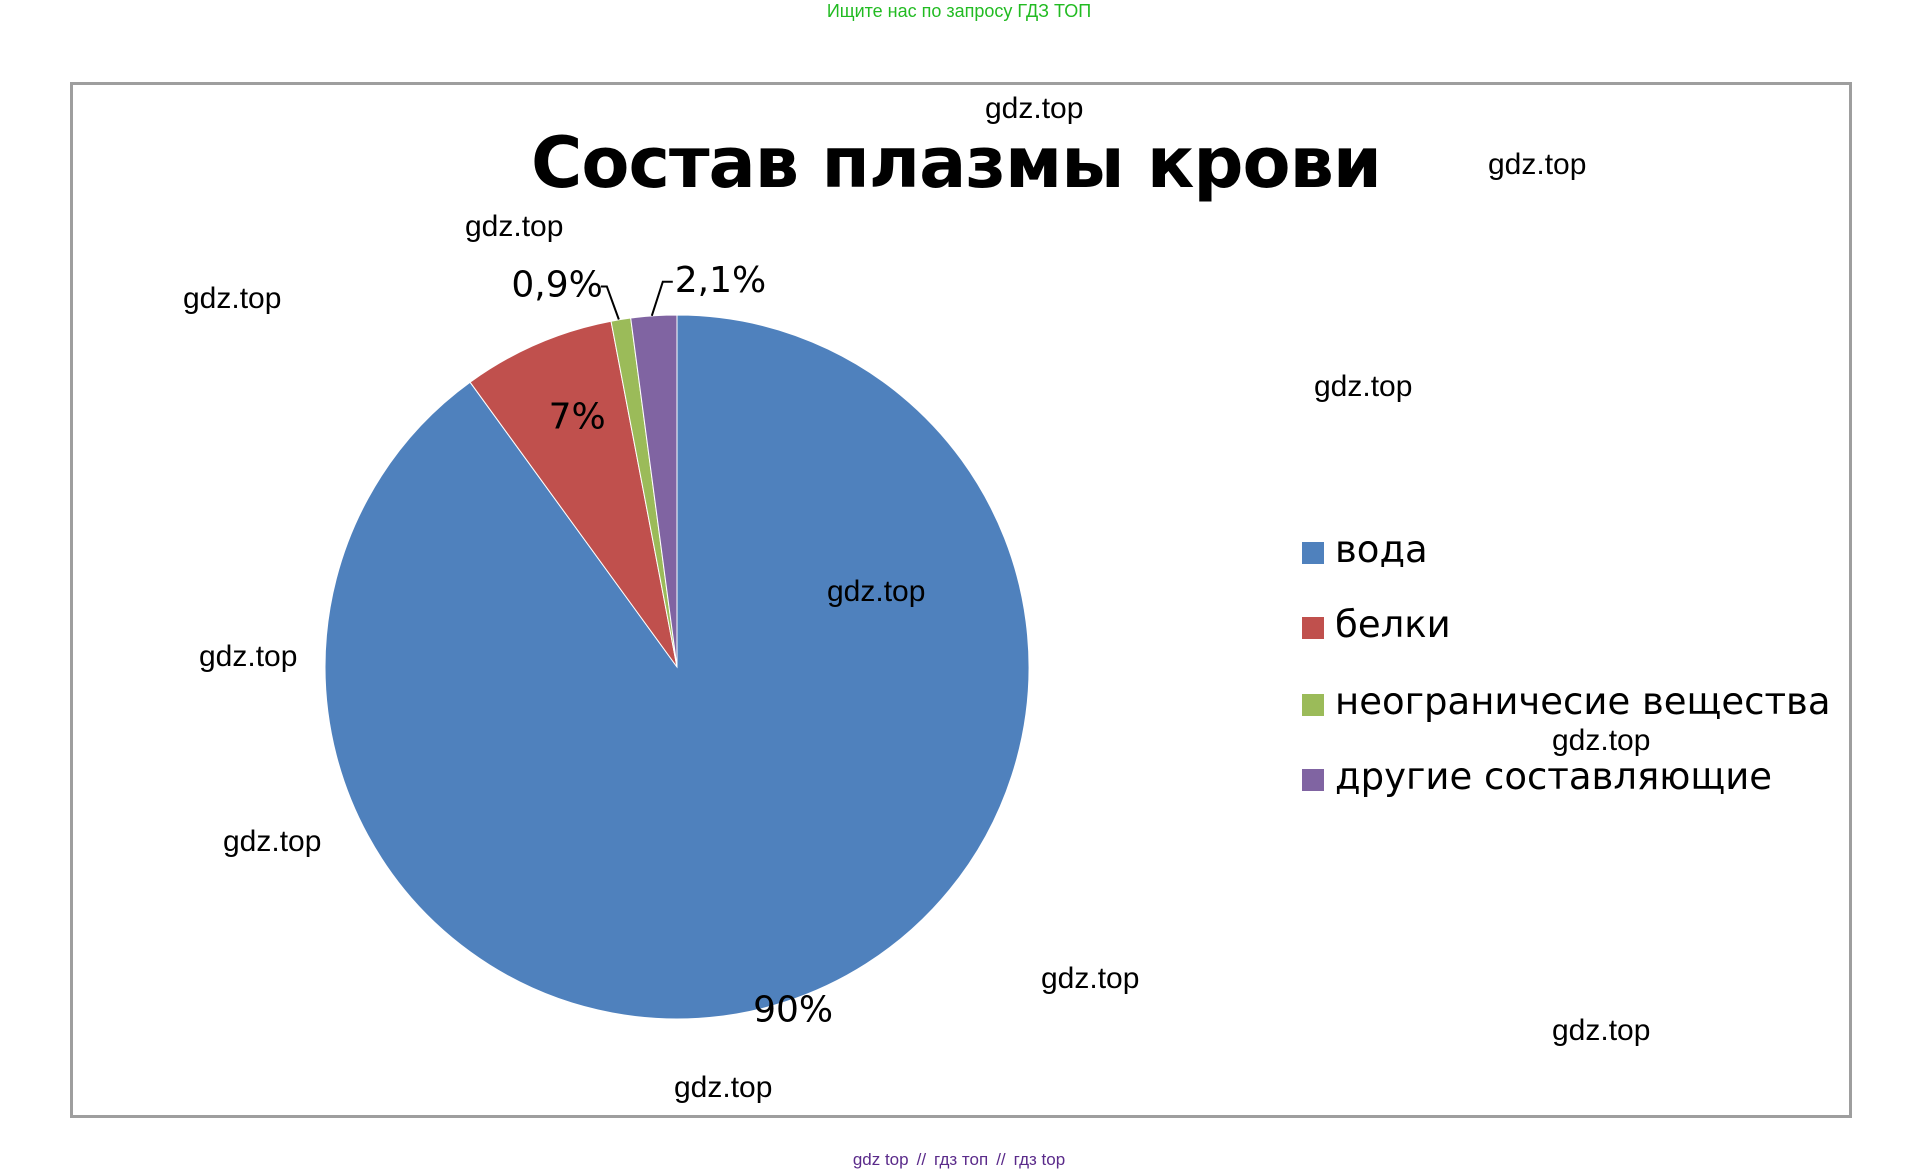  Describe the element at coordinates (793, 1009) in the screenshot. I see `data-label-water: 90%` at that location.